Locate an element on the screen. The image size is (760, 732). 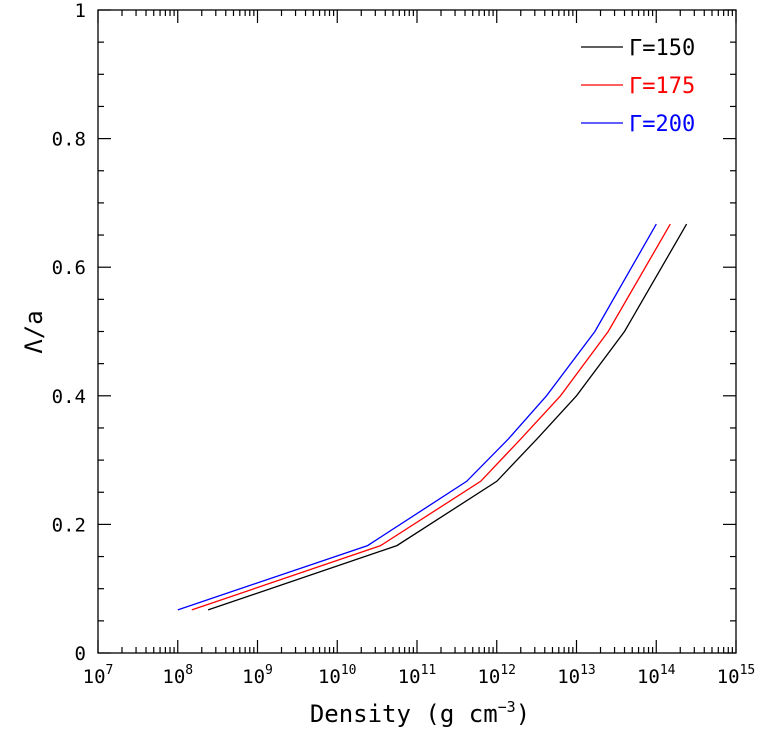
y-tick-label: 0.2 is located at coordinates (69, 525).